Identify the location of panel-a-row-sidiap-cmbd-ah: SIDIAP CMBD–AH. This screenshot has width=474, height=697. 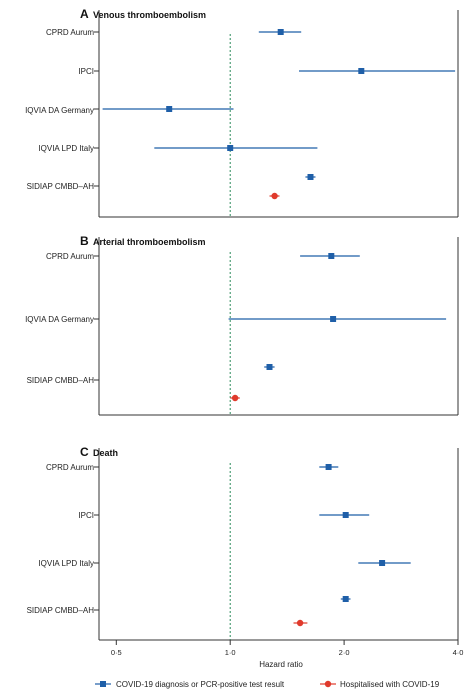
(63, 186).